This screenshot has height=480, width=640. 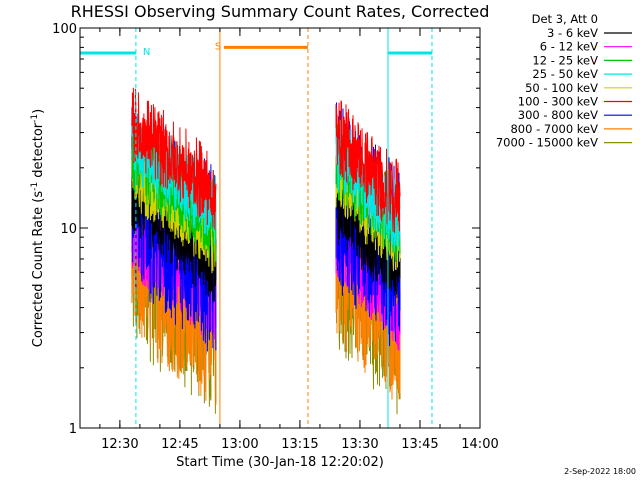 What do you see at coordinates (64, 29) in the screenshot?
I see `y-tick-label-3: 100` at bounding box center [64, 29].